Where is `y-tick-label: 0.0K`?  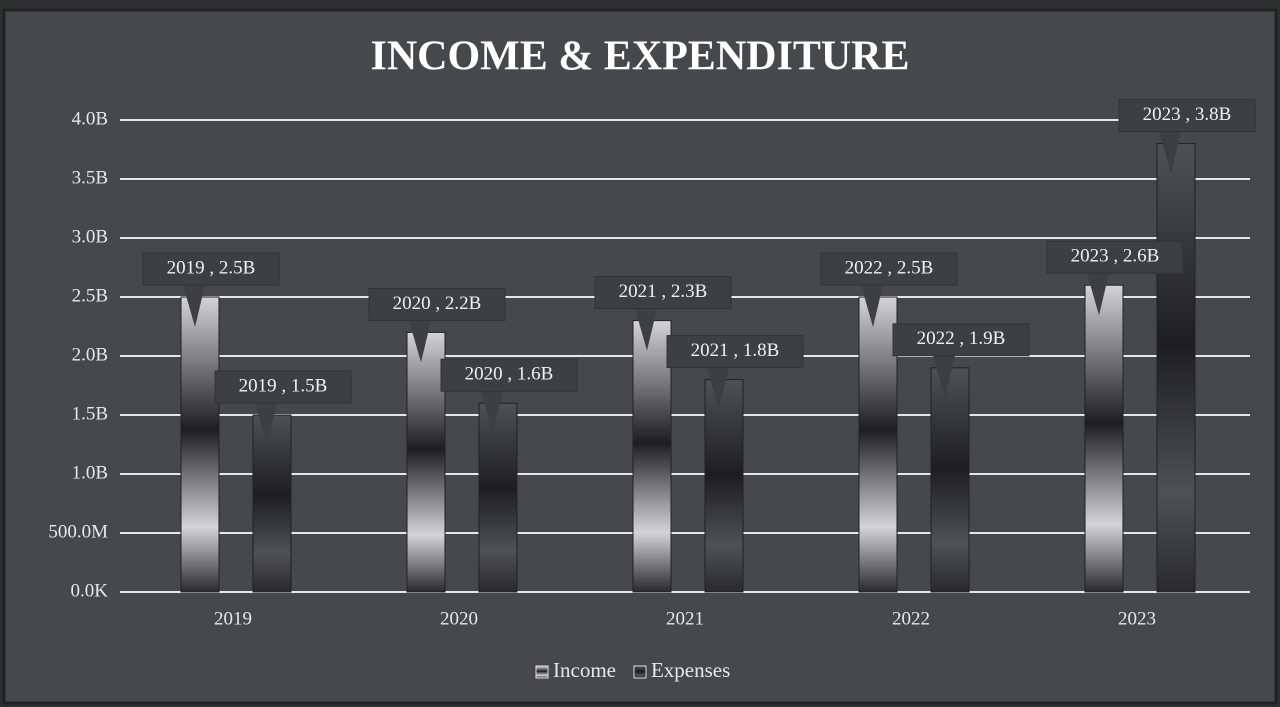
y-tick-label: 0.0K is located at coordinates (90, 590).